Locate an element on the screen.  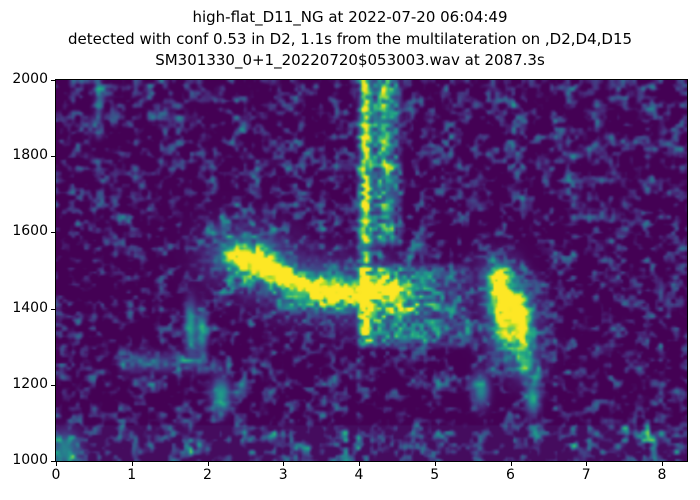
x-tick-label: 5 is located at coordinates (435, 475).